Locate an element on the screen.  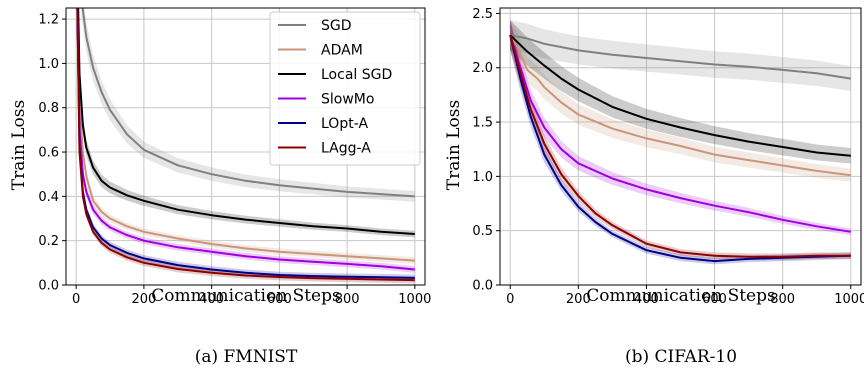
legend-entry: ADAM is located at coordinates (342, 51).